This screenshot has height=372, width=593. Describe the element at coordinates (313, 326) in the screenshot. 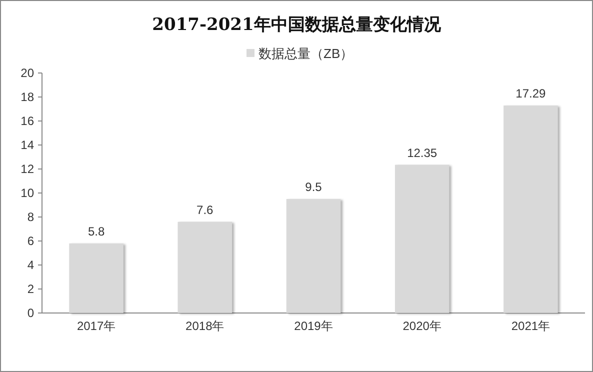

I see `x-tick-label: 2019年` at that location.